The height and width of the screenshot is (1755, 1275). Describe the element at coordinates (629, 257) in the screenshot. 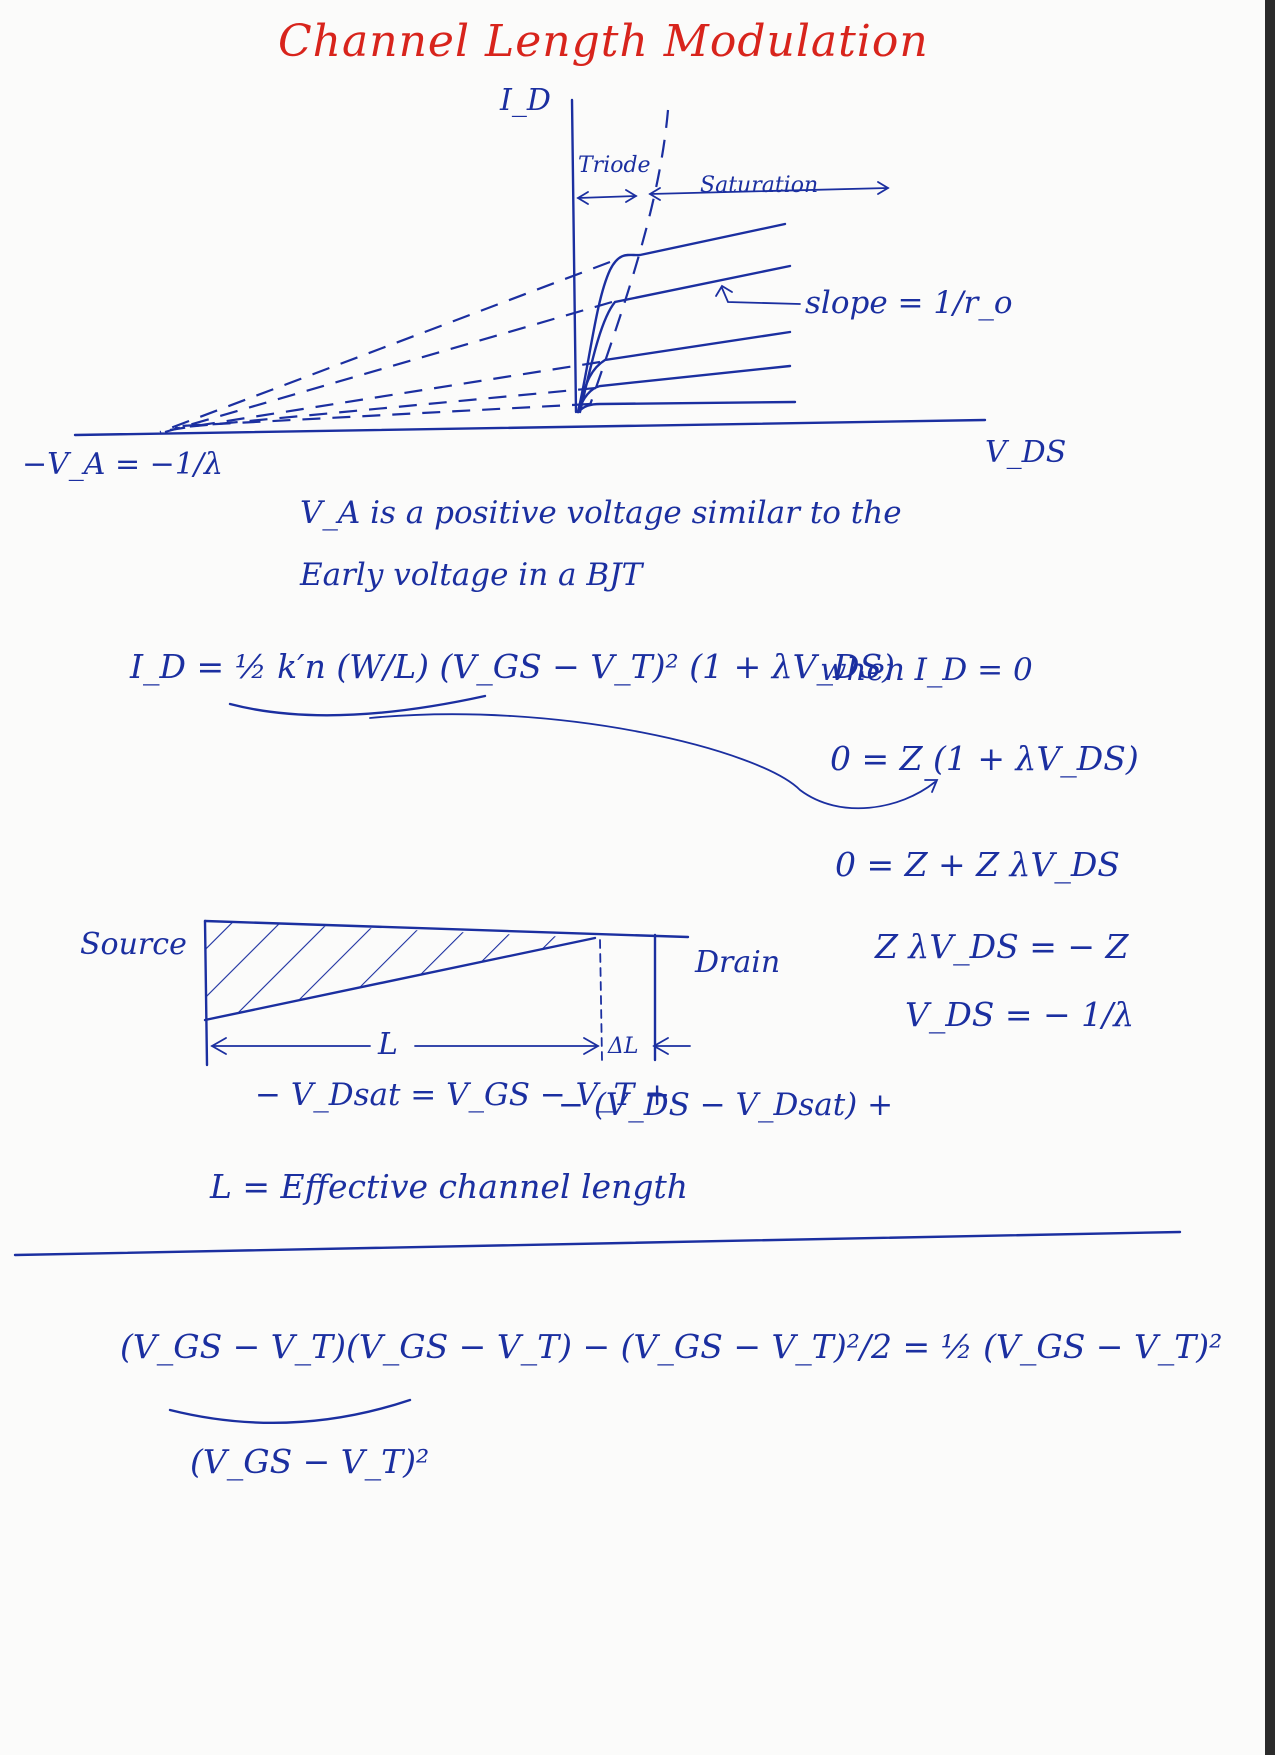

I see `boundary-line` at that location.